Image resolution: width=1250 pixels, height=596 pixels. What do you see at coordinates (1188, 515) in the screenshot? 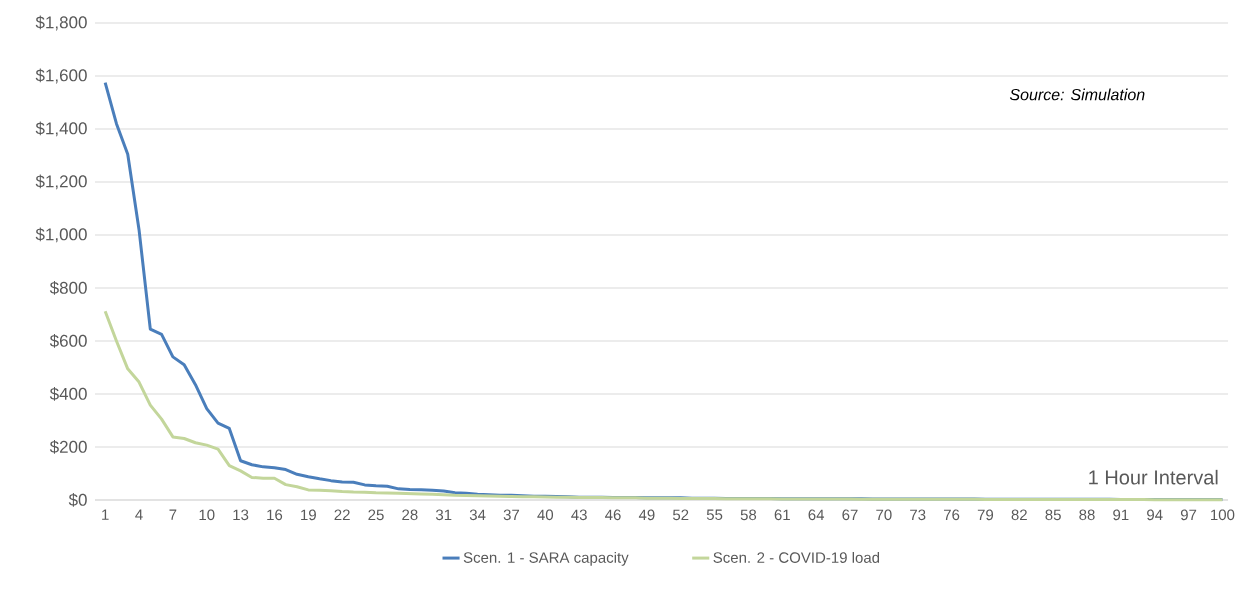
I see `x-tick-label: 97` at bounding box center [1188, 515].